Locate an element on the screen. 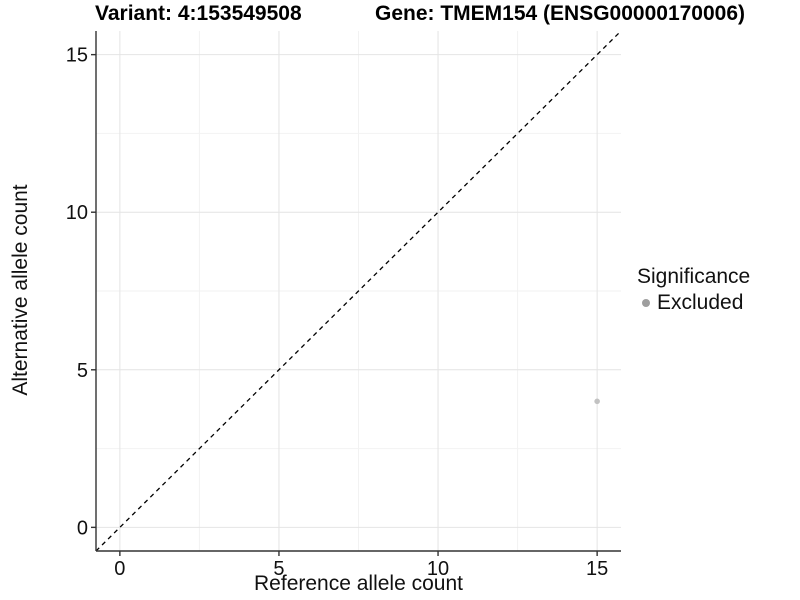 This screenshot has height=600, width=800. legend-item-excluded: Excluded is located at coordinates (693, 303).